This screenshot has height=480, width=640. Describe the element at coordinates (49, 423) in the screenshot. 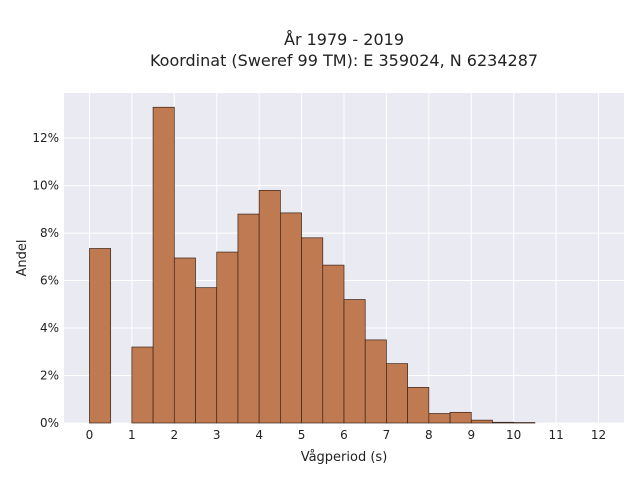

I see `y-tick-label: 0%` at that location.